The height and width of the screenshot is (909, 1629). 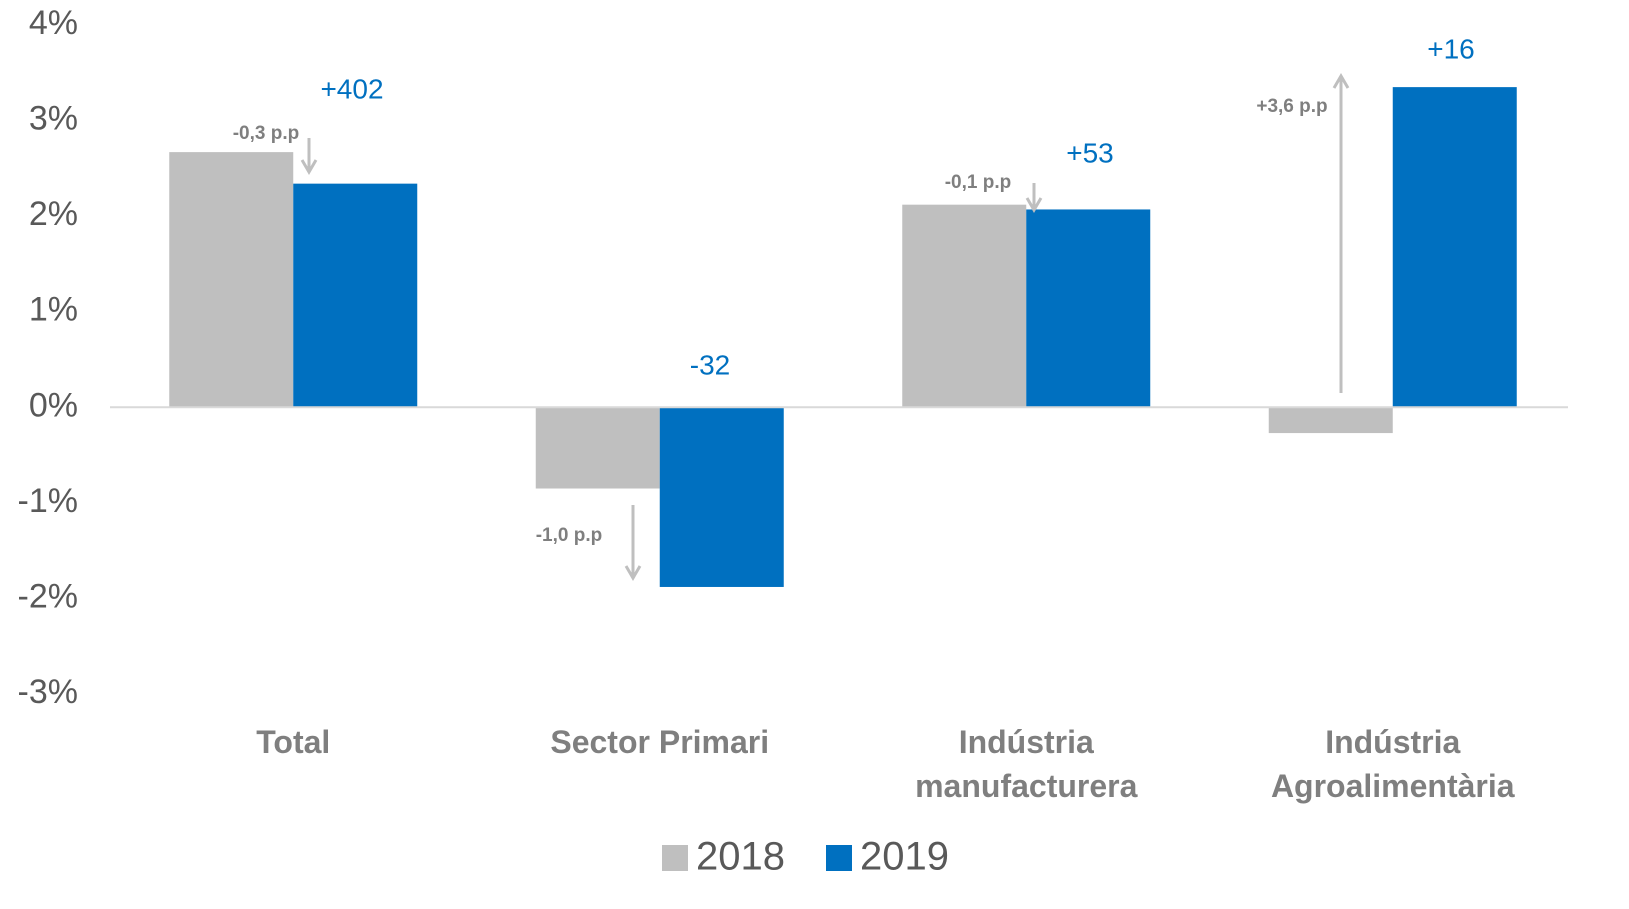 What do you see at coordinates (1090, 152) in the screenshot?
I see `annotation: +53` at bounding box center [1090, 152].